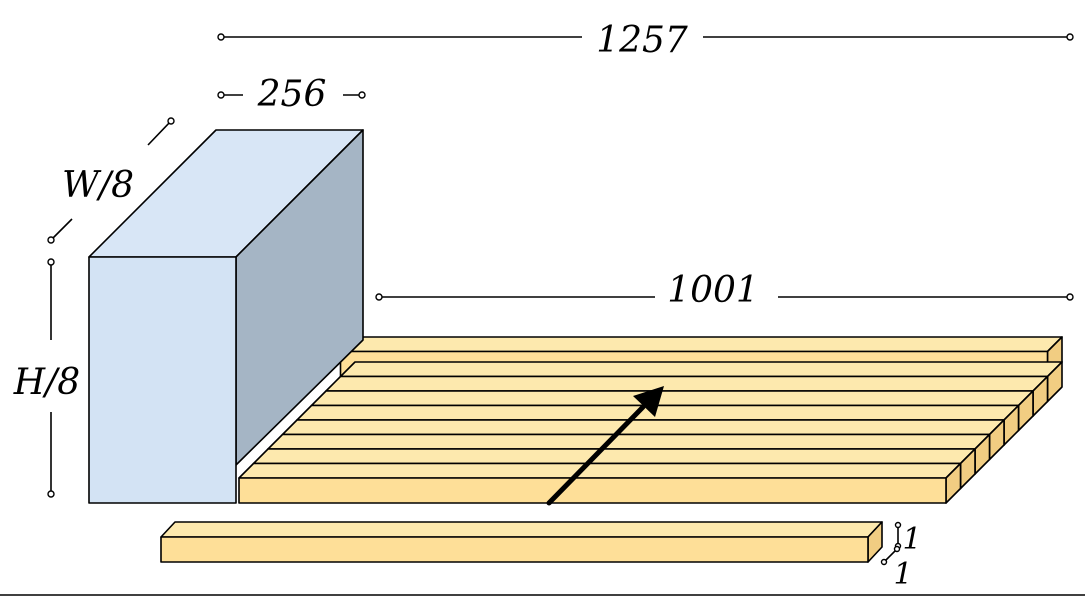 The width and height of the screenshot is (1085, 597). Describe the element at coordinates (642, 40) in the screenshot. I see `total-width-label: 1257` at that location.